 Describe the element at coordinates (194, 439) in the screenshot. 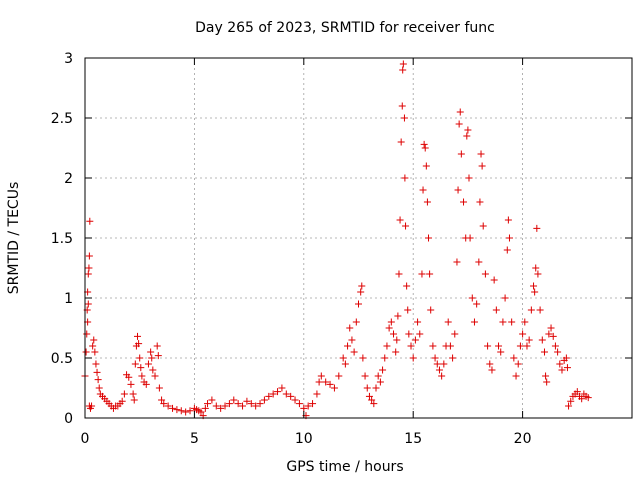

I see `x-tick-label: 5` at that location.